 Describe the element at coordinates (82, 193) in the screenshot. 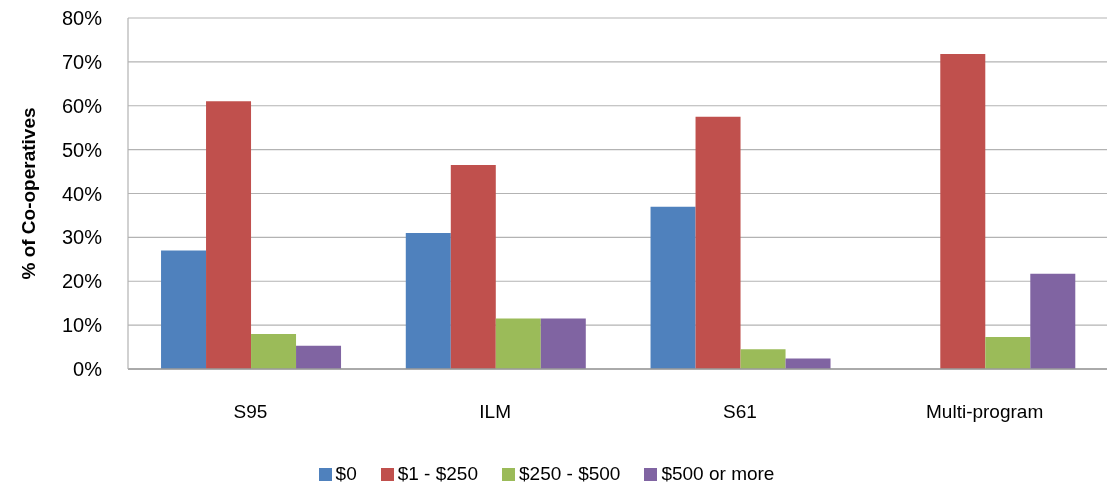

I see `y-tick-label: 40%` at that location.